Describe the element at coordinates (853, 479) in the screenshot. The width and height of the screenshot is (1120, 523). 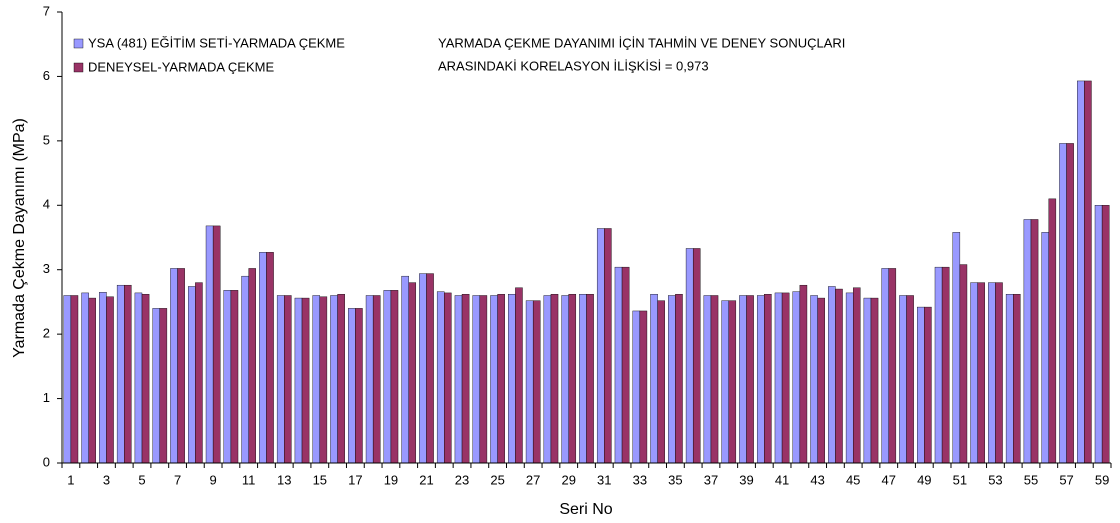
I see `x-tick-label: 45` at that location.